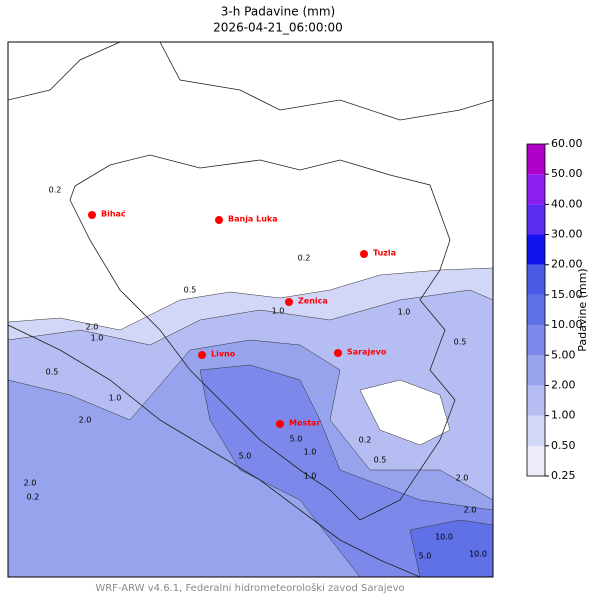 The height and width of the screenshot is (604, 600). What do you see at coordinates (567, 324) in the screenshot?
I see `colorbar-tick-label: 10.00` at bounding box center [567, 324].